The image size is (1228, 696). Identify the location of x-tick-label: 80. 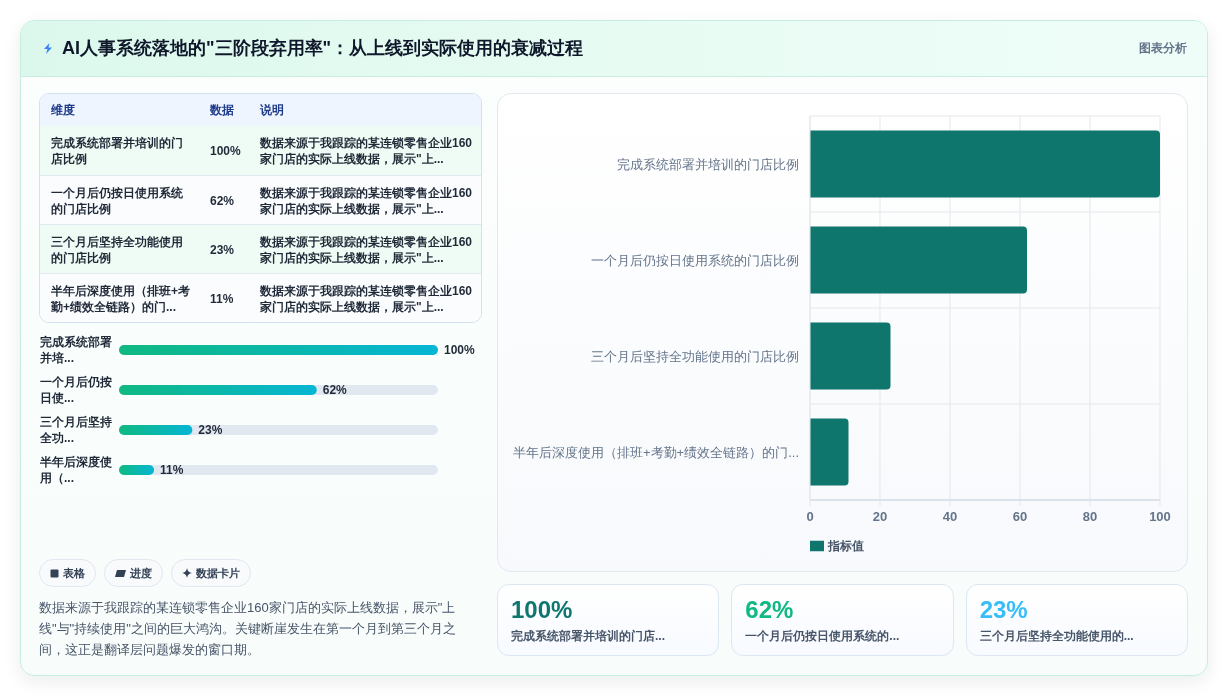
(1090, 517).